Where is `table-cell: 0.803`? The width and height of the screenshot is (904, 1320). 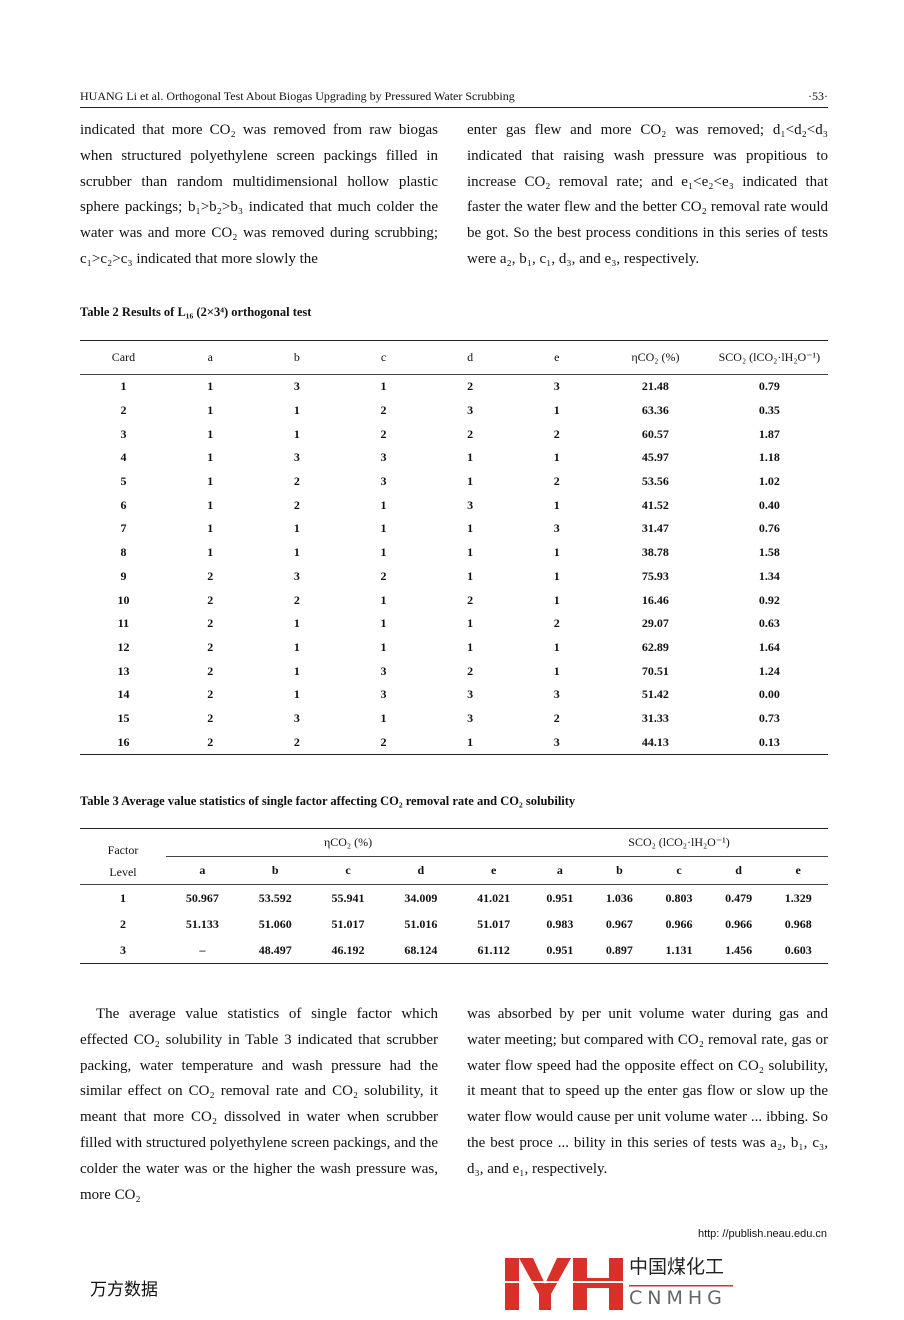
table-cell: 0.803 is located at coordinates (679, 897).